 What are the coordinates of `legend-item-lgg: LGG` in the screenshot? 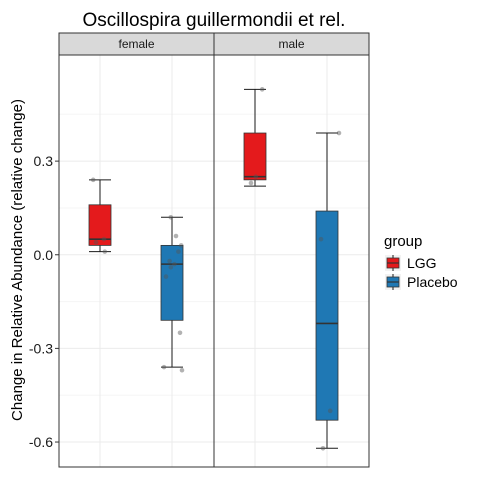 It's located at (411, 263).